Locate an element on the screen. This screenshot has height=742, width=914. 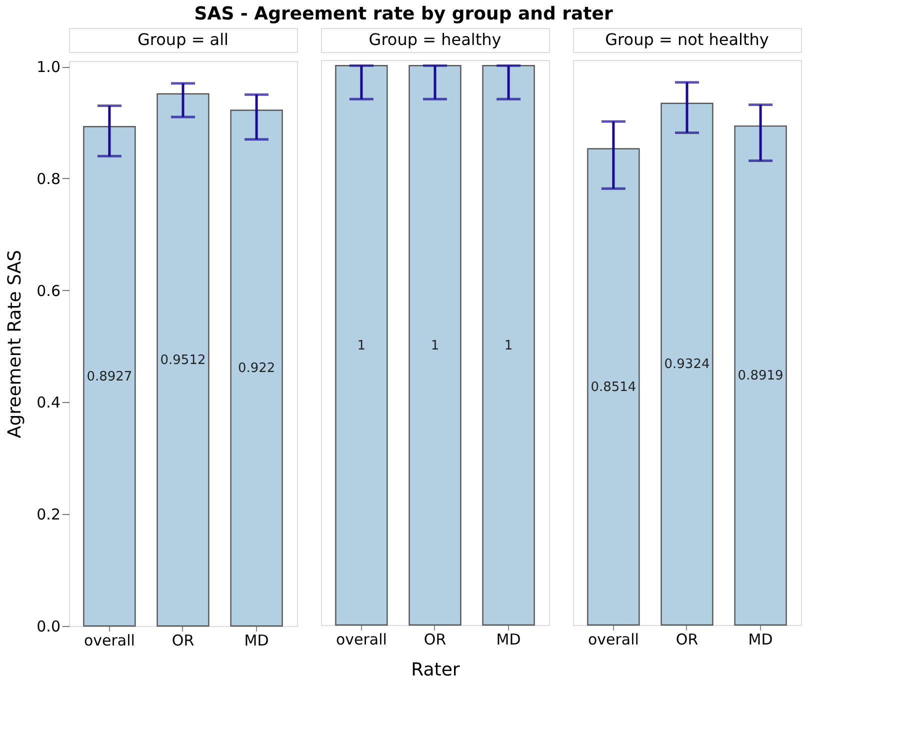
header-strip: Group = healthy is located at coordinates (435, 40).